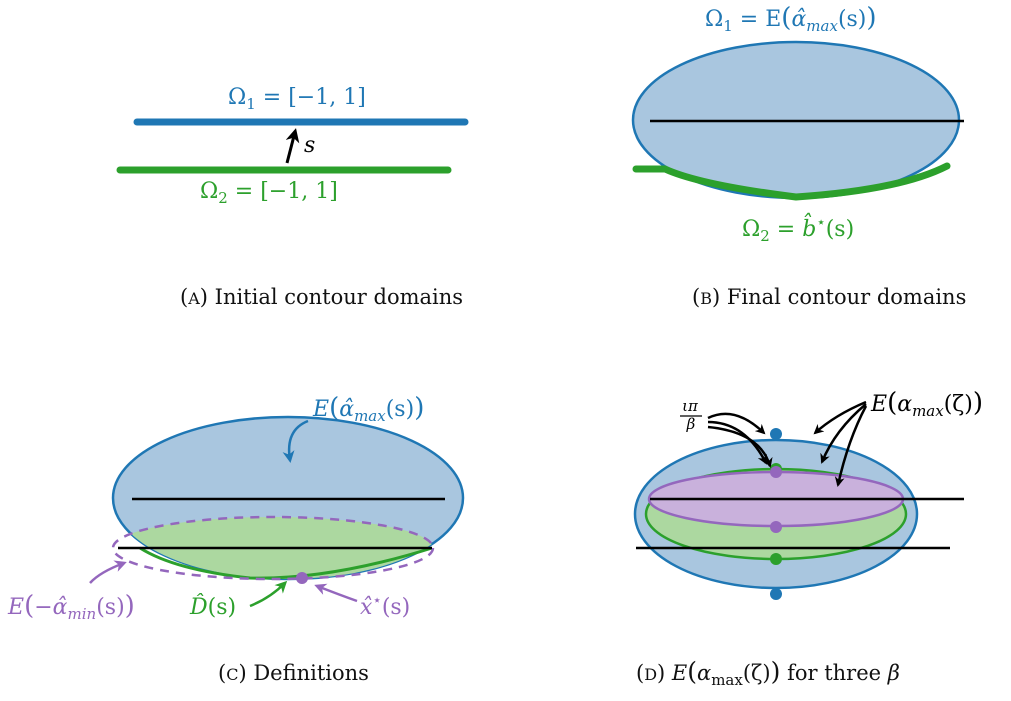 The image size is (1011, 701). I want to click on e-min-ellipse, so click(273, 548).